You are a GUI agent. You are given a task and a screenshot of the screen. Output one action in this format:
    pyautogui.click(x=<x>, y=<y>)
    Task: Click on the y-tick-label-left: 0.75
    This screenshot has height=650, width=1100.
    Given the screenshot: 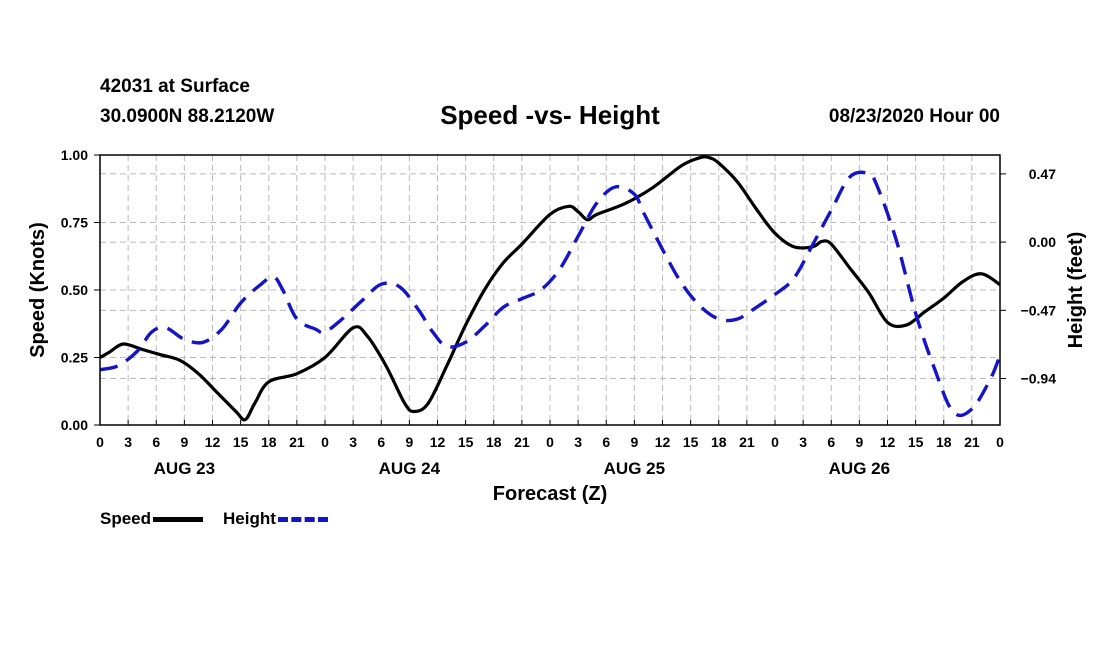 What is the action you would take?
    pyautogui.click(x=74, y=223)
    